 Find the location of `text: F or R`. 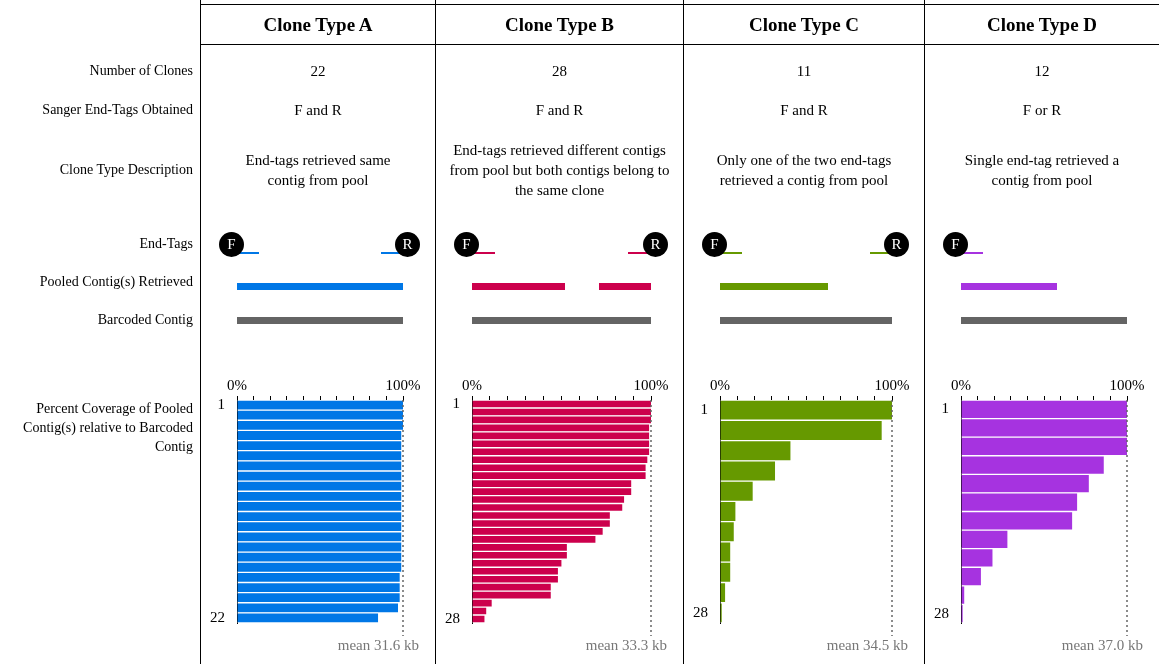

text: F or R is located at coordinates (1042, 110).